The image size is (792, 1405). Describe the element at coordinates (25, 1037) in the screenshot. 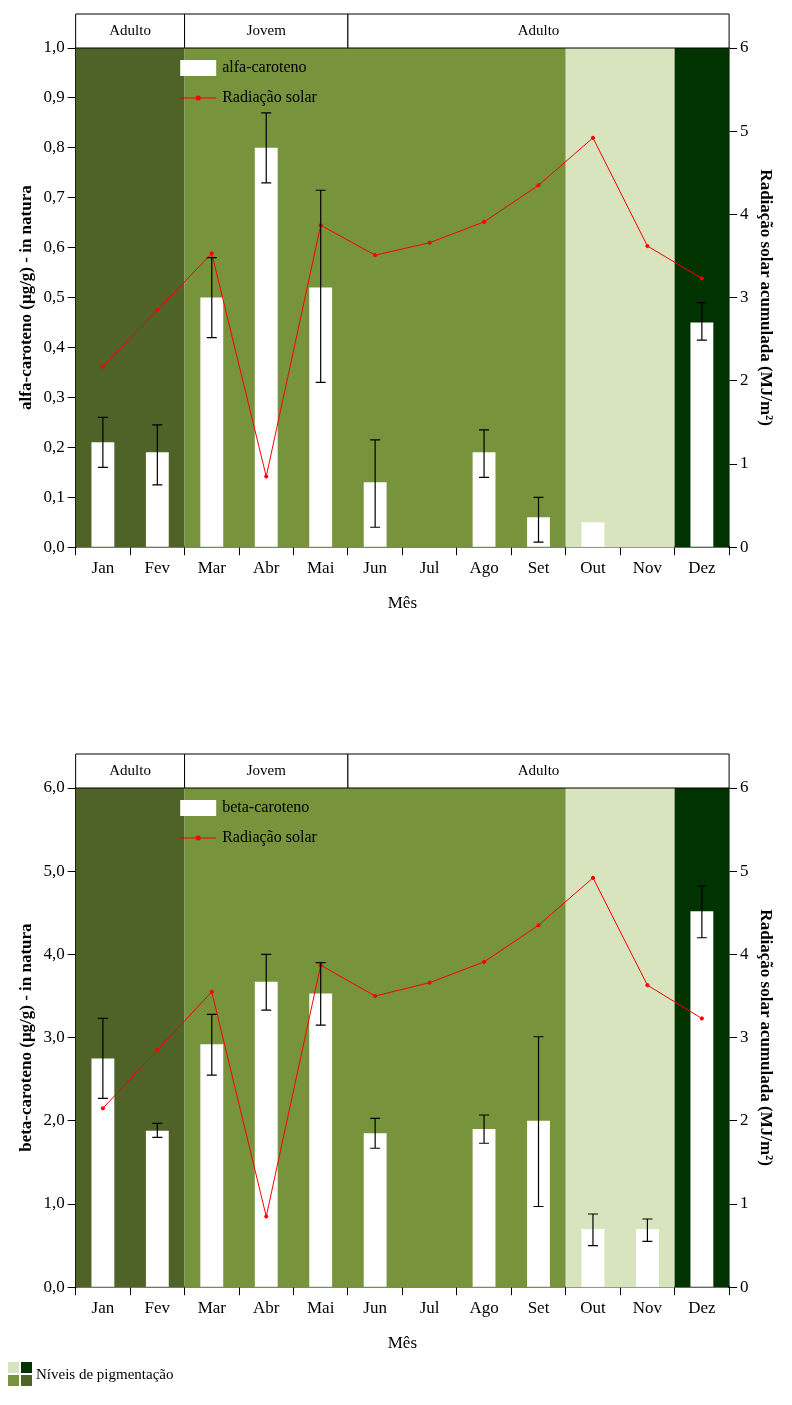

I see `y-axis-title: beta-caroteno (μg/g) - in natura` at that location.